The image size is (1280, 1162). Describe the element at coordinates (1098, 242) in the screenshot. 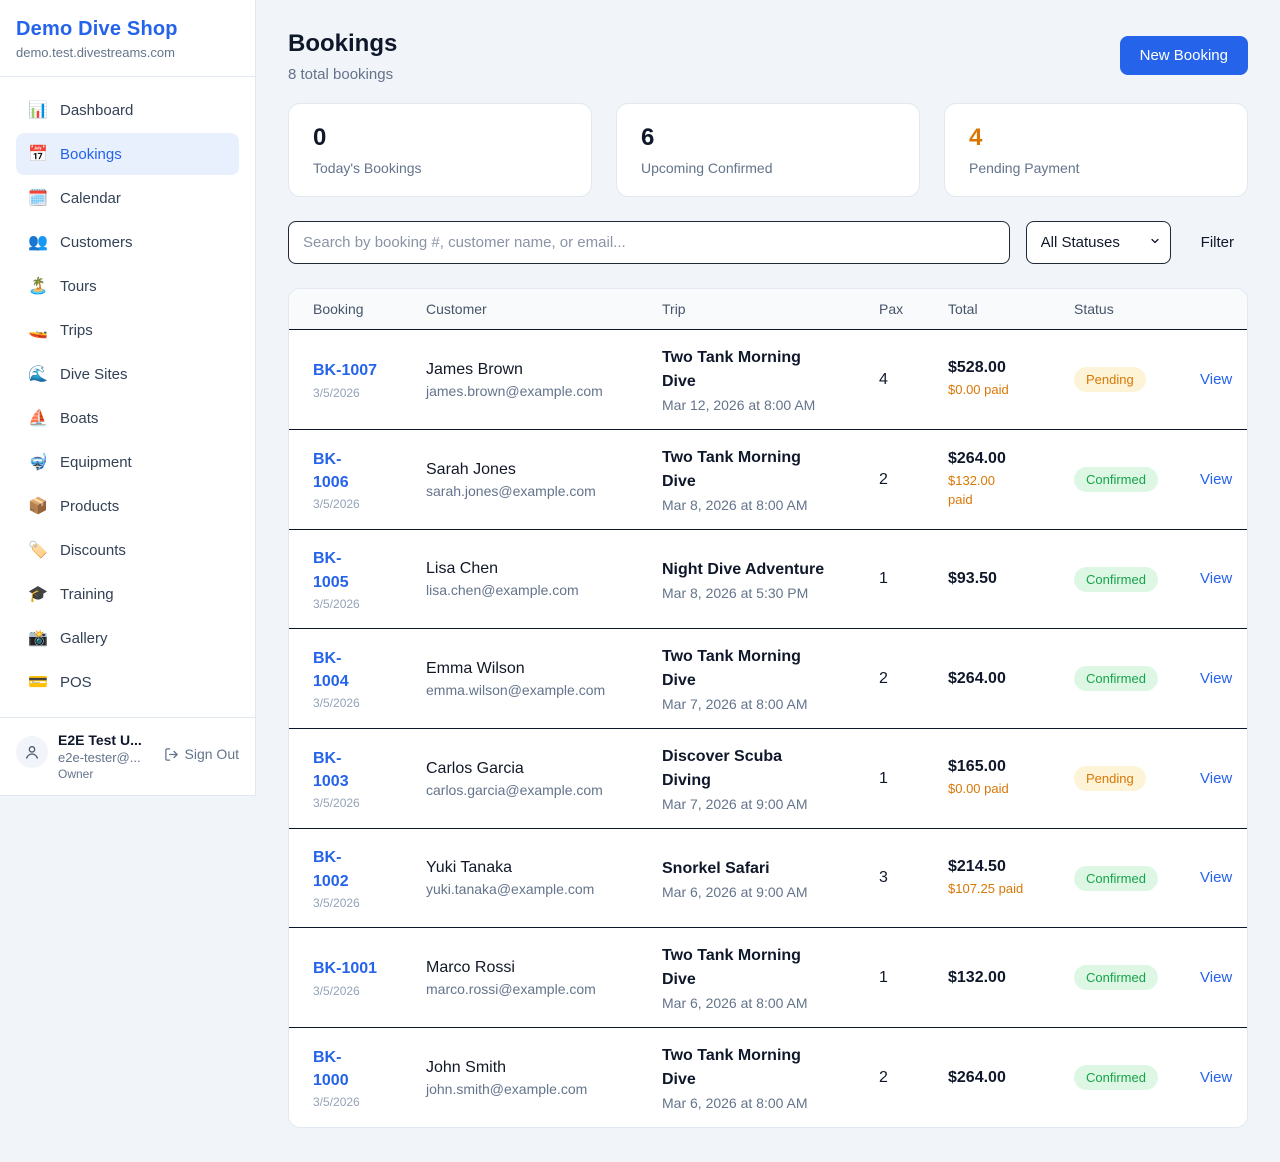

I see `status-select: All Statuses` at that location.